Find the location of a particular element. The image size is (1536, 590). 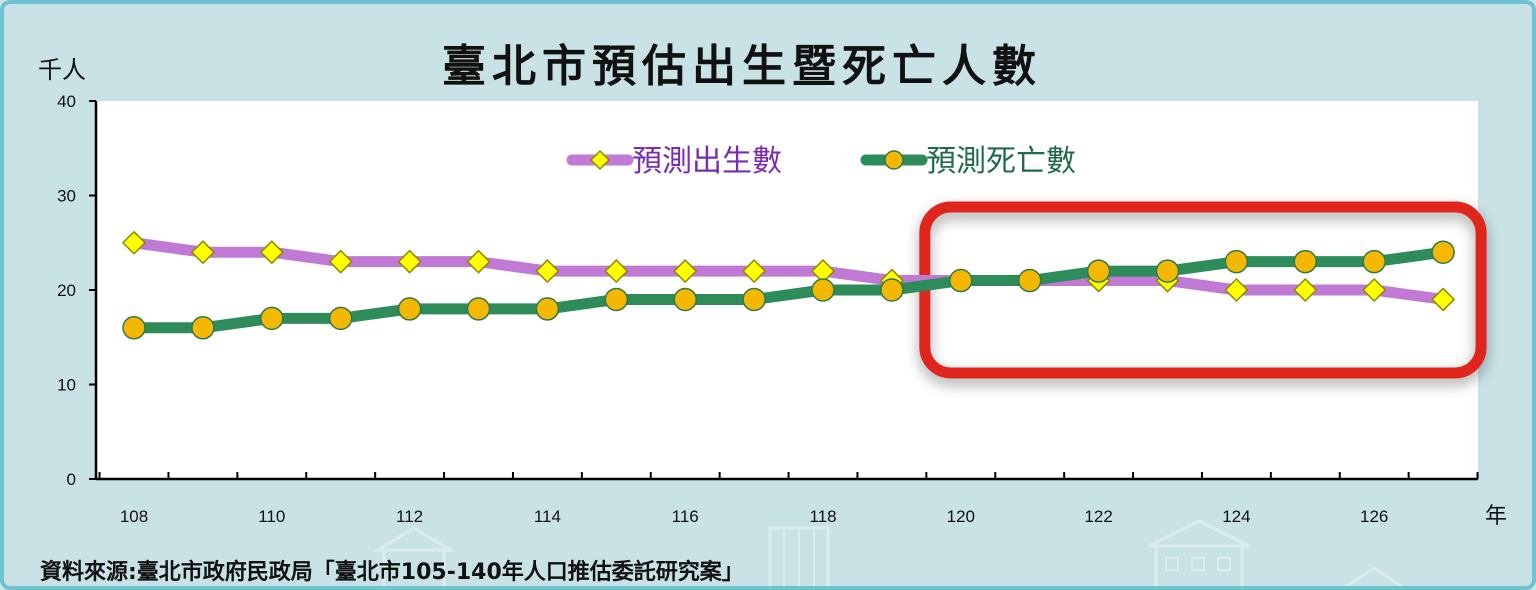

y-axis-unit-label: 千人 is located at coordinates (62, 70).